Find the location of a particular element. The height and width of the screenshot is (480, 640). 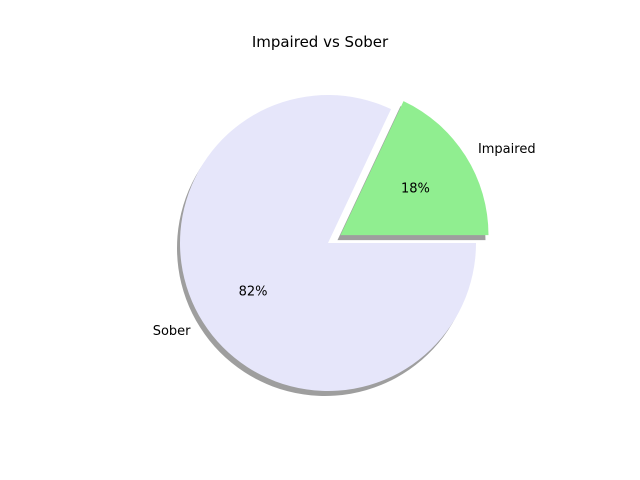

slice-label-impaired: Impaired is located at coordinates (507, 149).